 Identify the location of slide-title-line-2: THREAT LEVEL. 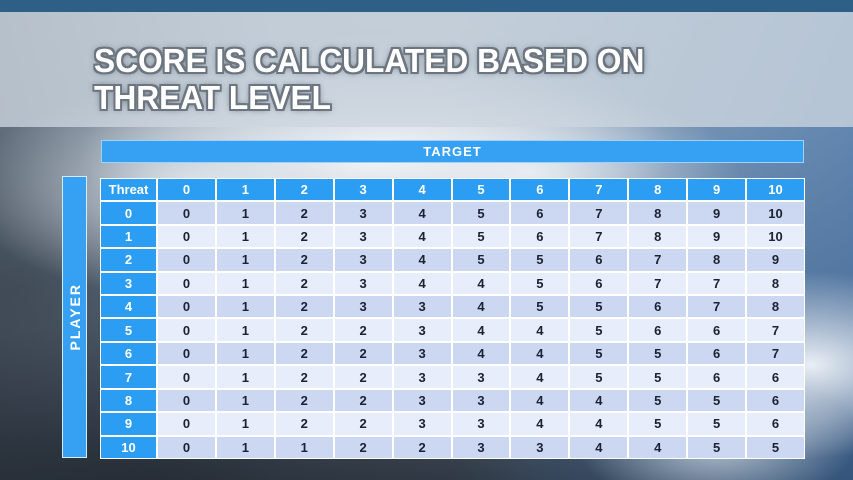
(213, 97).